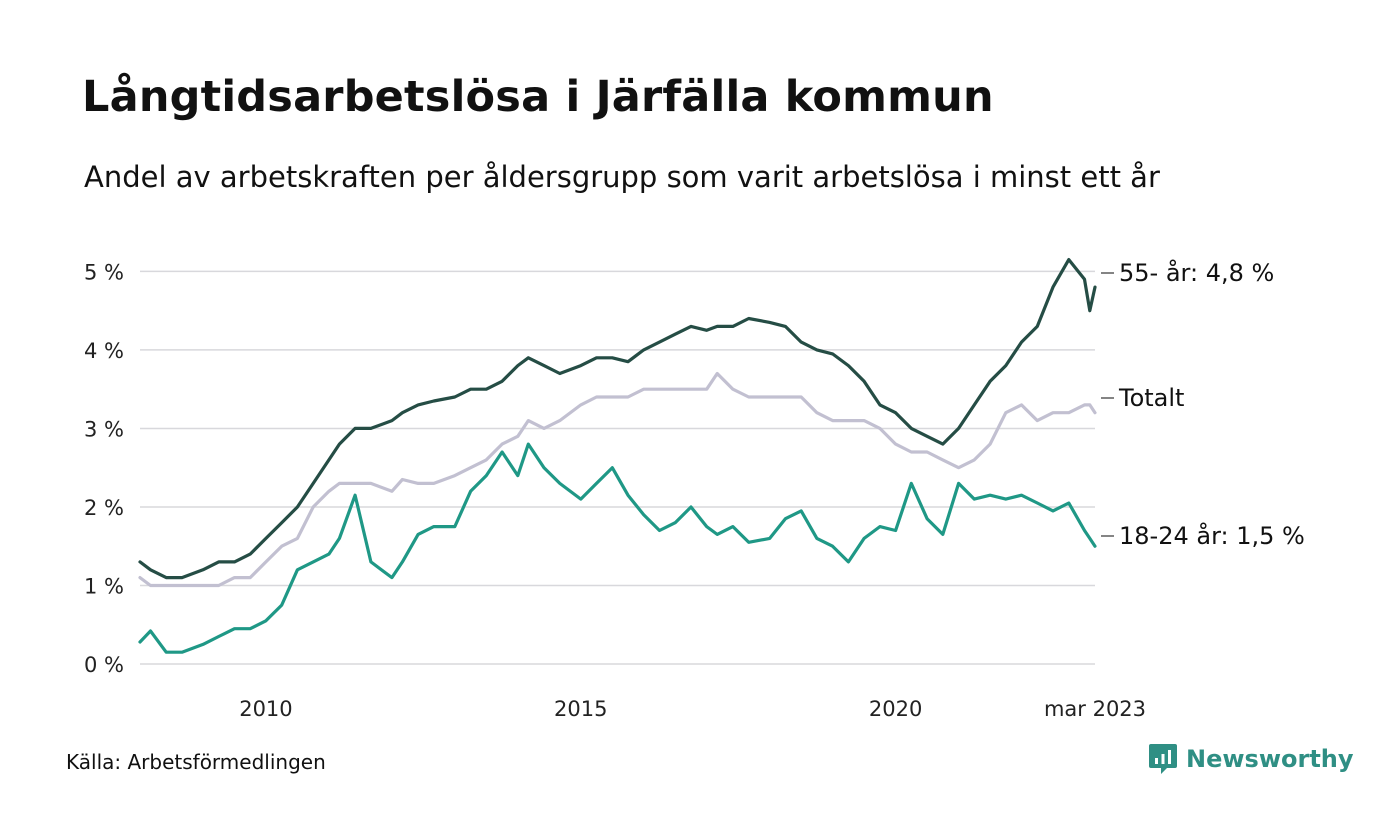 The width and height of the screenshot is (1400, 840). I want to click on brand-name: Newsworthy, so click(1270, 759).